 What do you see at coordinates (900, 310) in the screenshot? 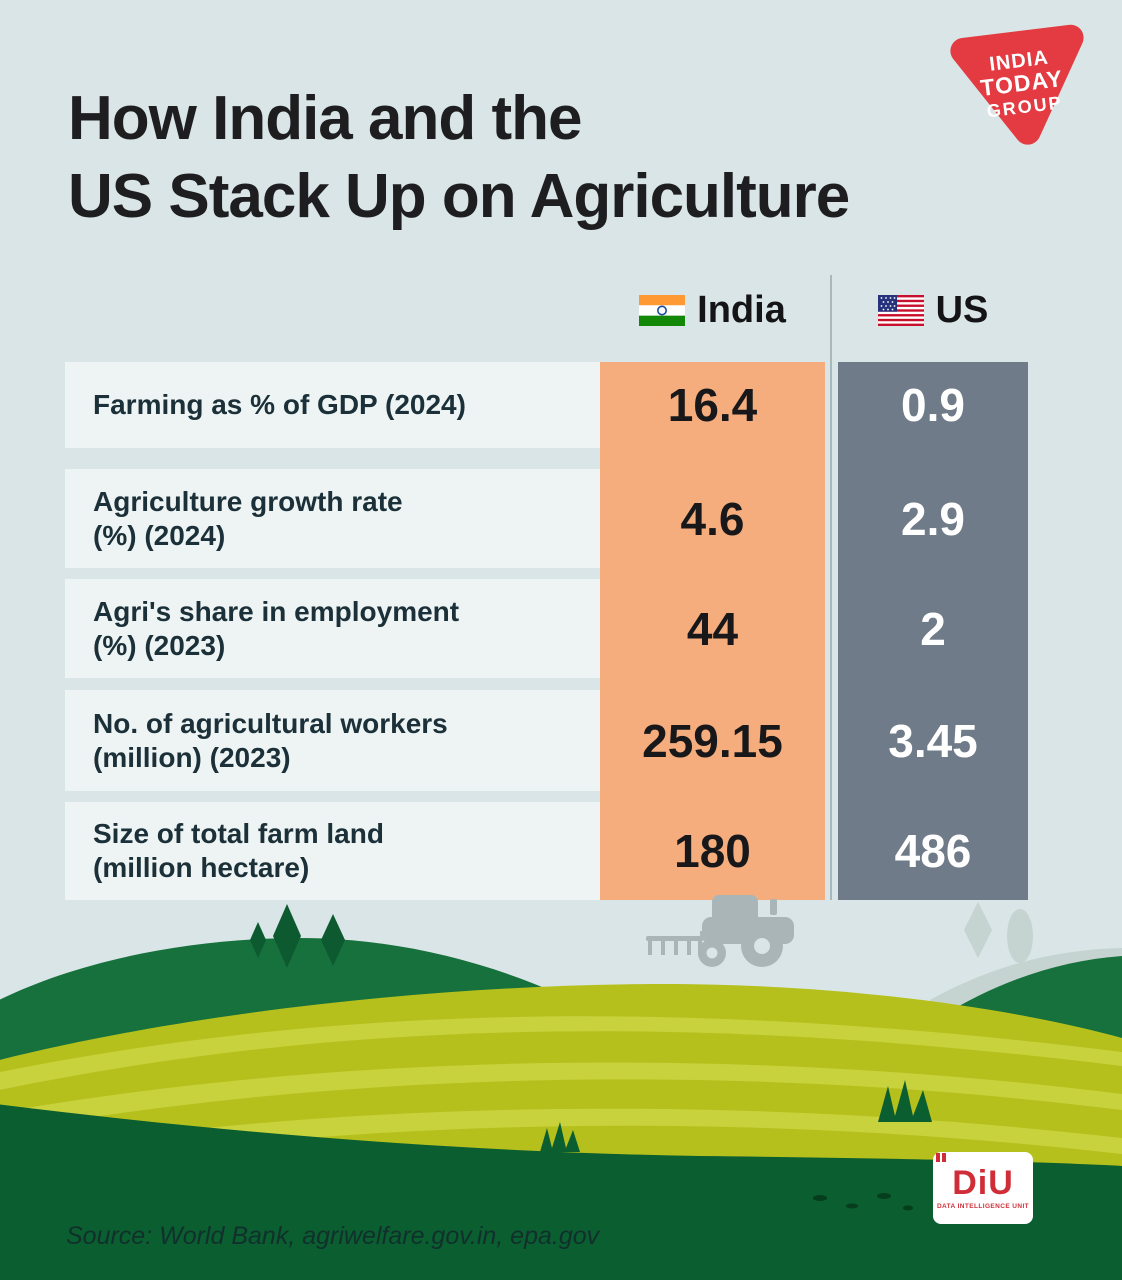
I see `us-flag-icon` at bounding box center [900, 310].